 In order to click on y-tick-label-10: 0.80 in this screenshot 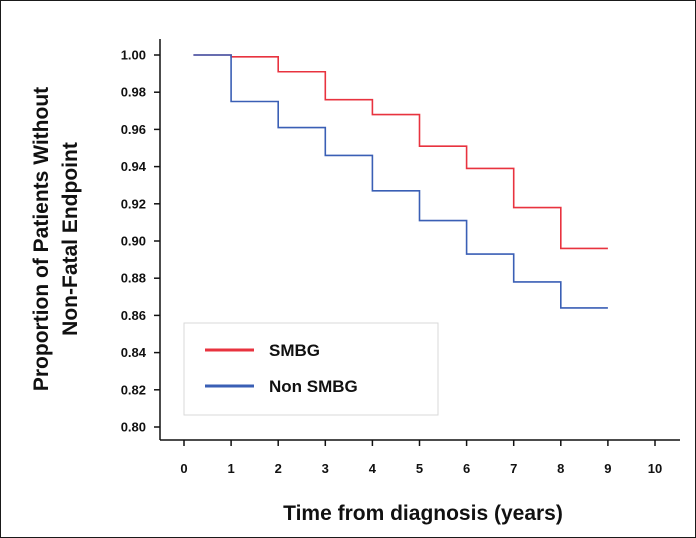, I will do `click(133, 427)`.